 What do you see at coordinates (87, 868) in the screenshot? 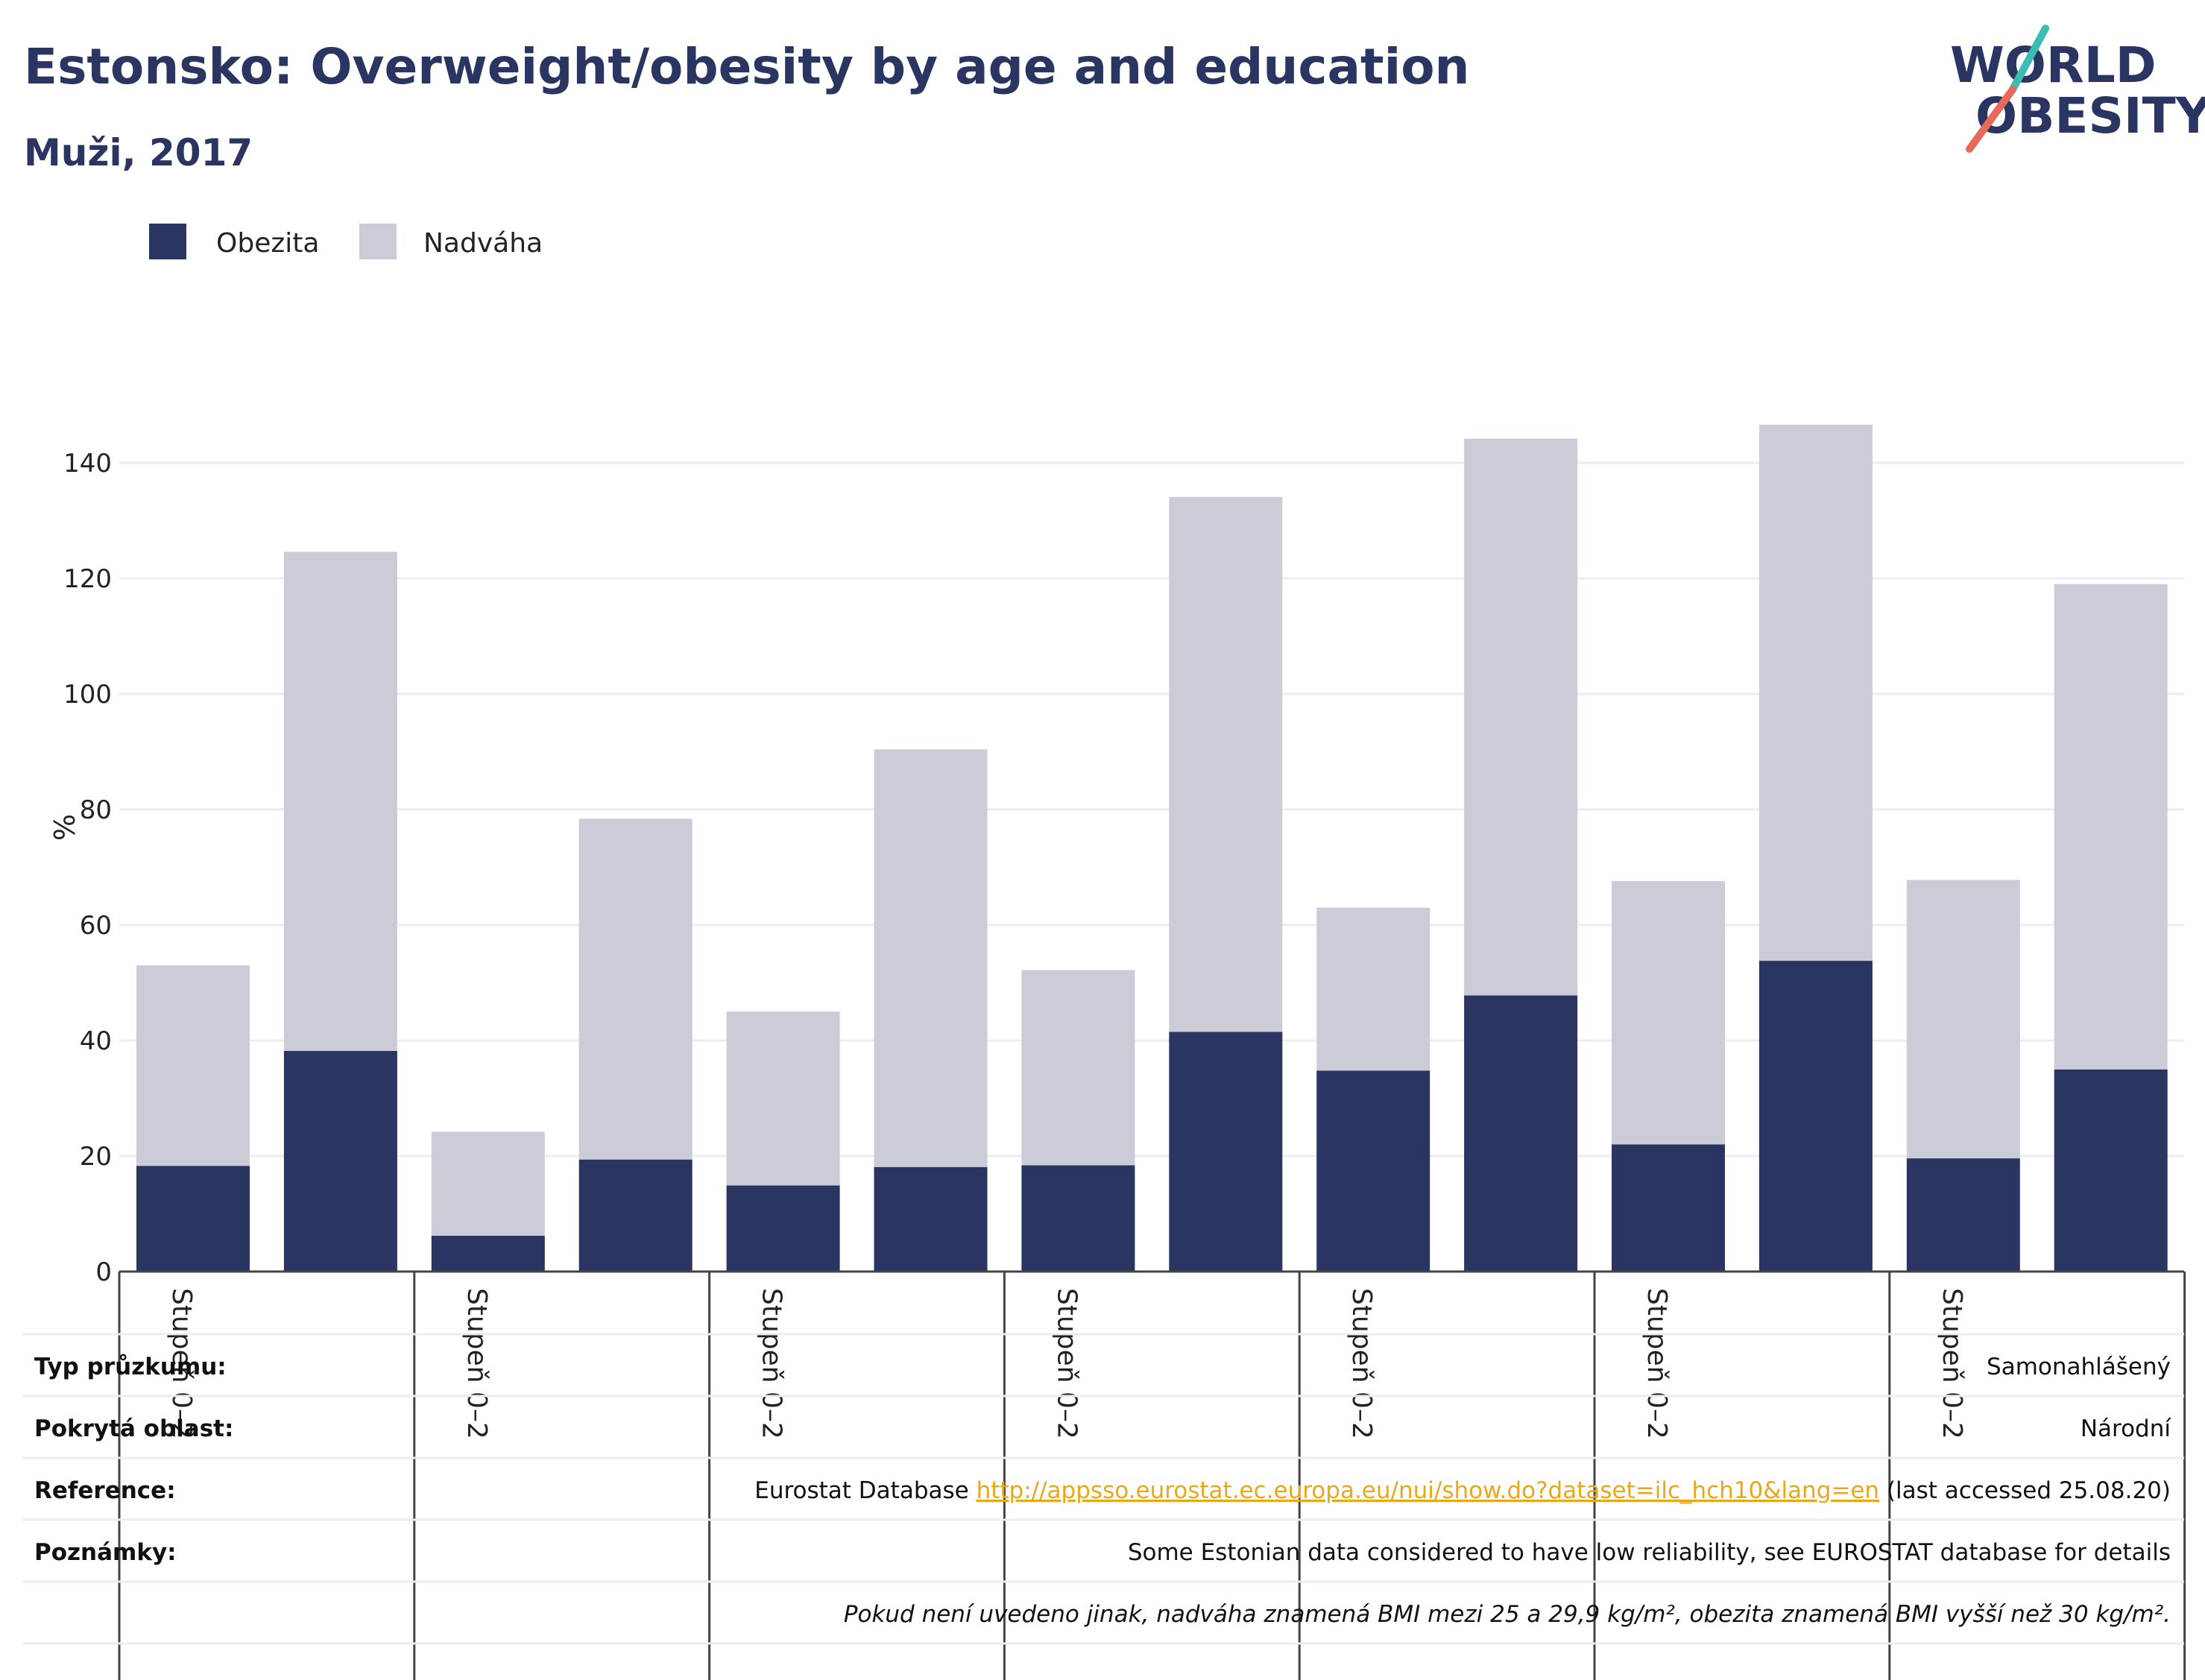
I see `y-axis-ticks: 0 20 40 60 80 100 120 140` at bounding box center [87, 868].